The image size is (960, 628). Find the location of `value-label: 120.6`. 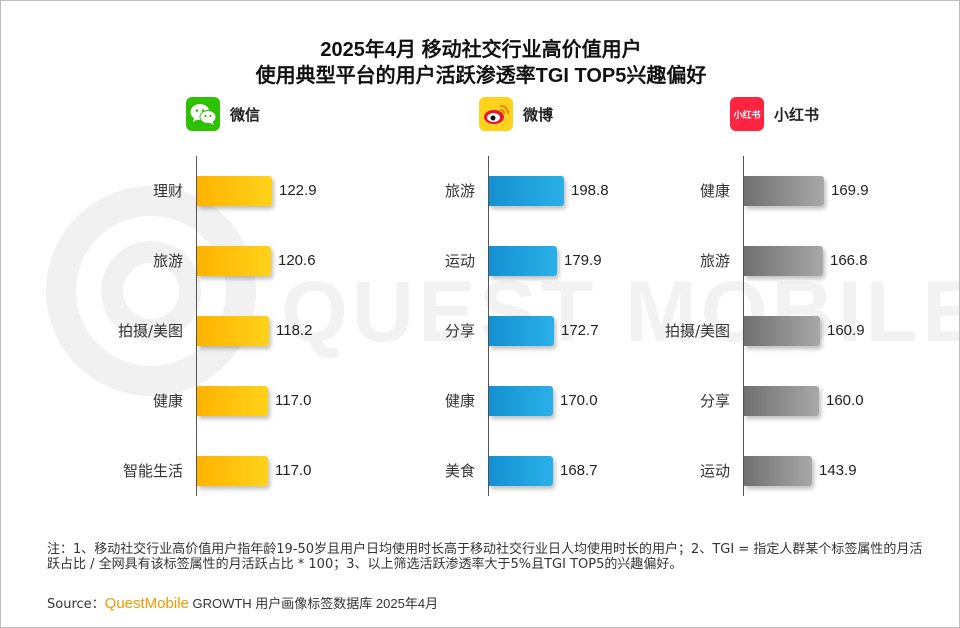

value-label: 120.6 is located at coordinates (297, 260).